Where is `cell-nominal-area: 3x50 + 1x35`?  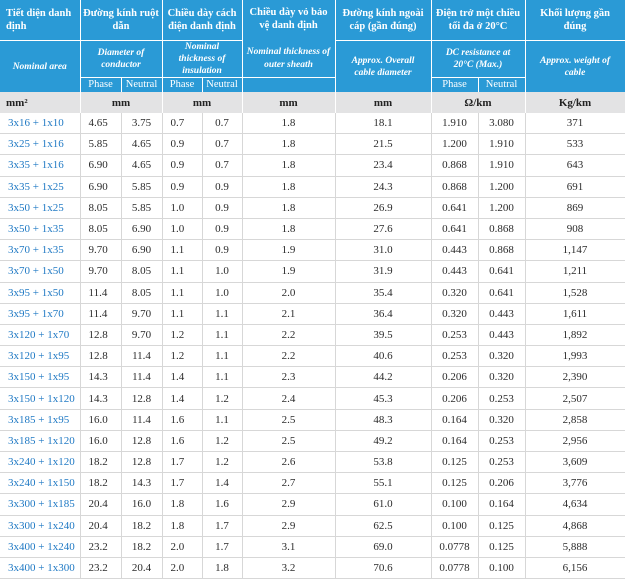 cell-nominal-area: 3x50 + 1x35 is located at coordinates (40, 229).